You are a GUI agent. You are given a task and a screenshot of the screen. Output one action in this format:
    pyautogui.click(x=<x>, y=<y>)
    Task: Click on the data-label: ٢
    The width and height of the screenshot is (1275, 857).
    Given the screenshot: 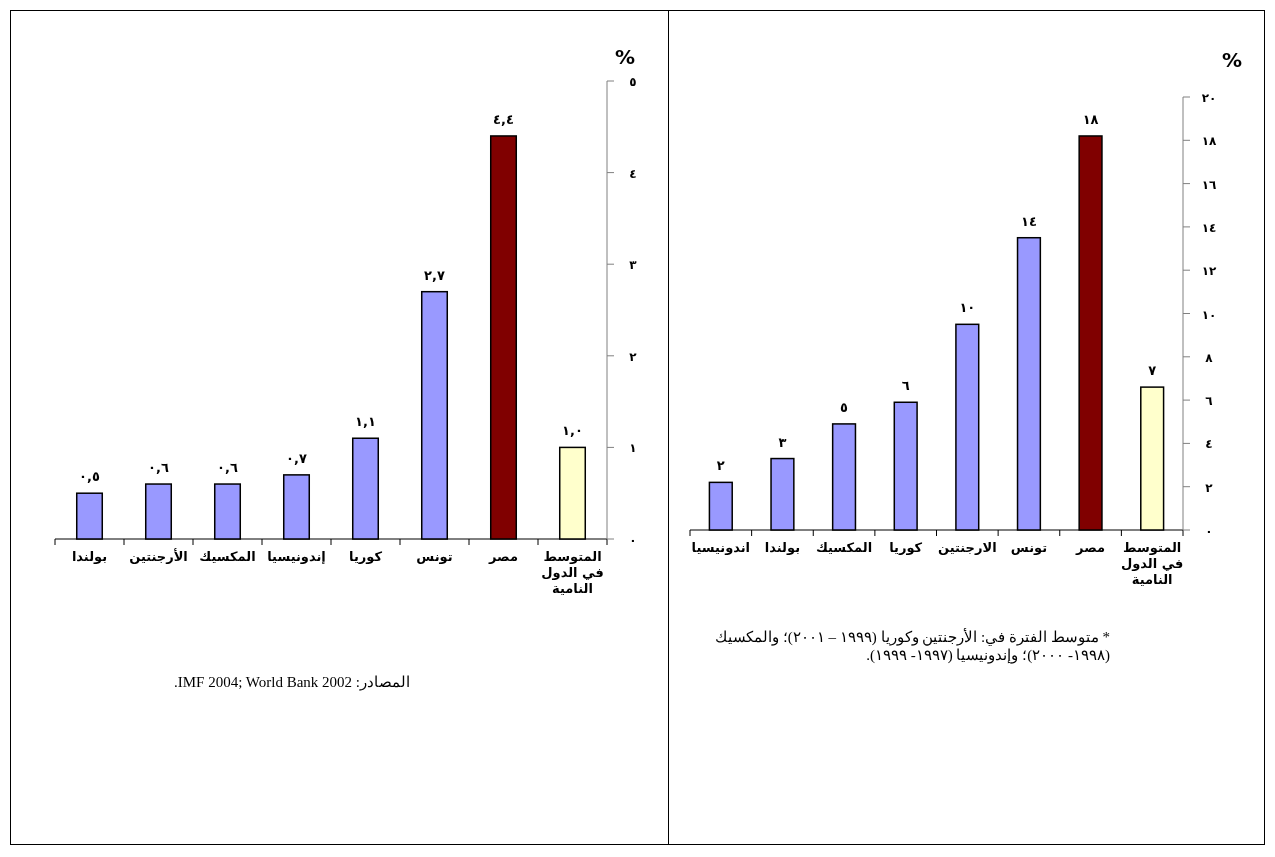 What is the action you would take?
    pyautogui.click(x=720, y=466)
    